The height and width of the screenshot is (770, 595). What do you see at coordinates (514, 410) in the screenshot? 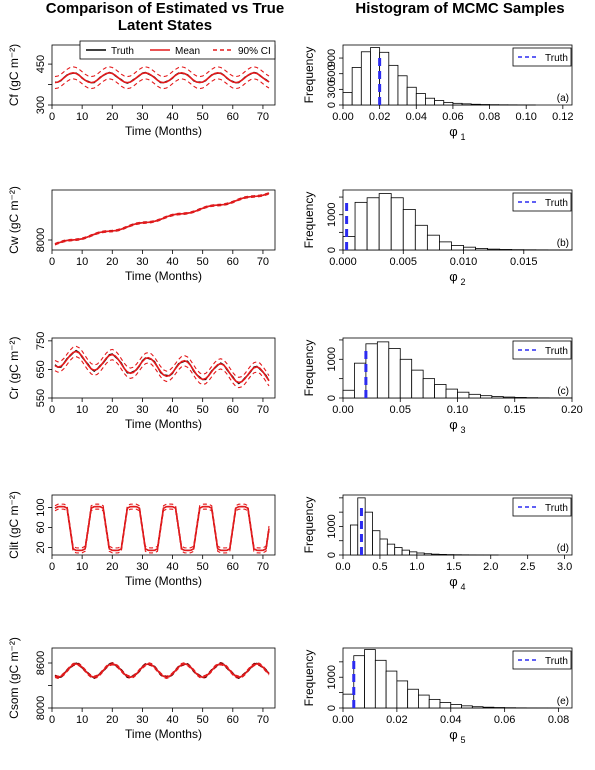
I see `x-tick-label: 0.15` at bounding box center [514, 410].